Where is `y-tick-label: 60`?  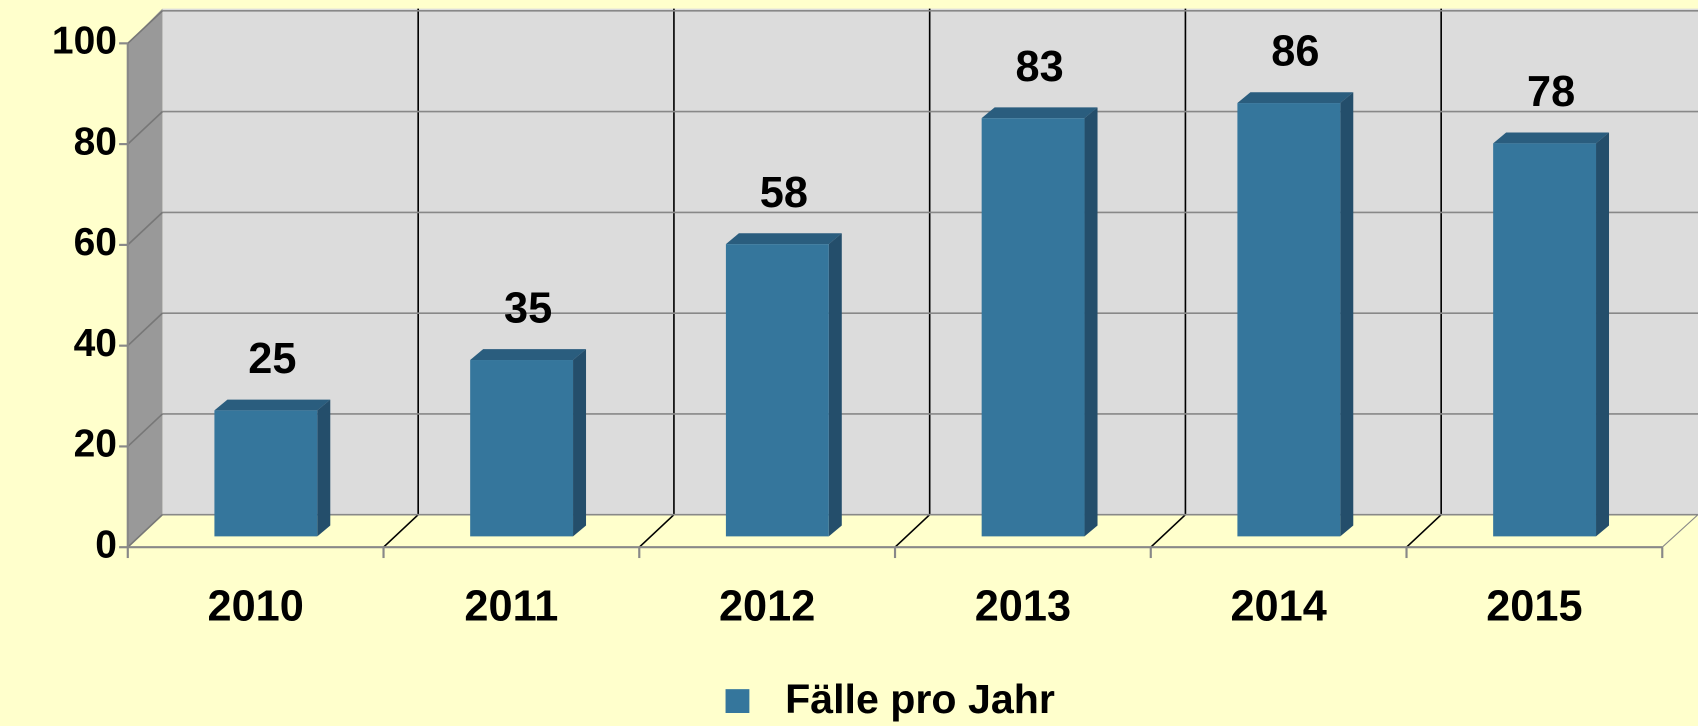
y-tick-label: 60 is located at coordinates (95, 242).